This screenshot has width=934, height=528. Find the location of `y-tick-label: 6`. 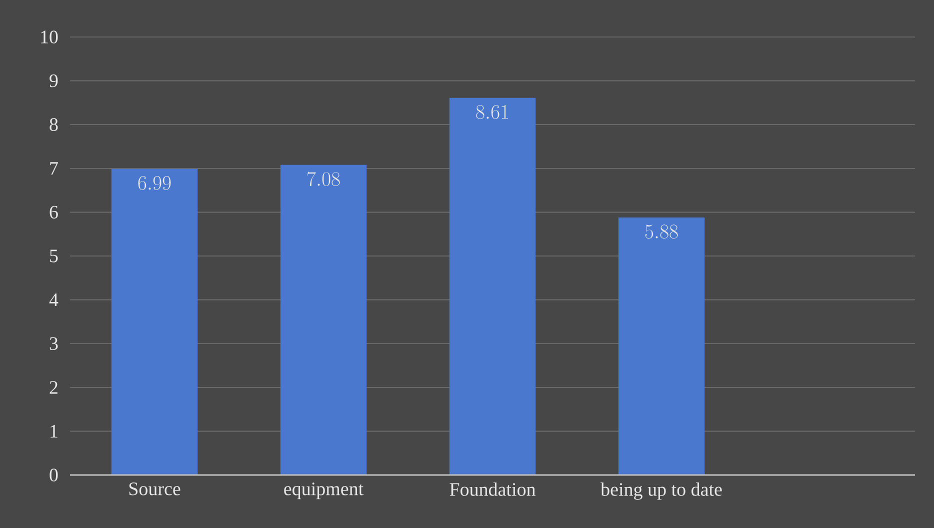

y-tick-label: 6 is located at coordinates (54, 212).